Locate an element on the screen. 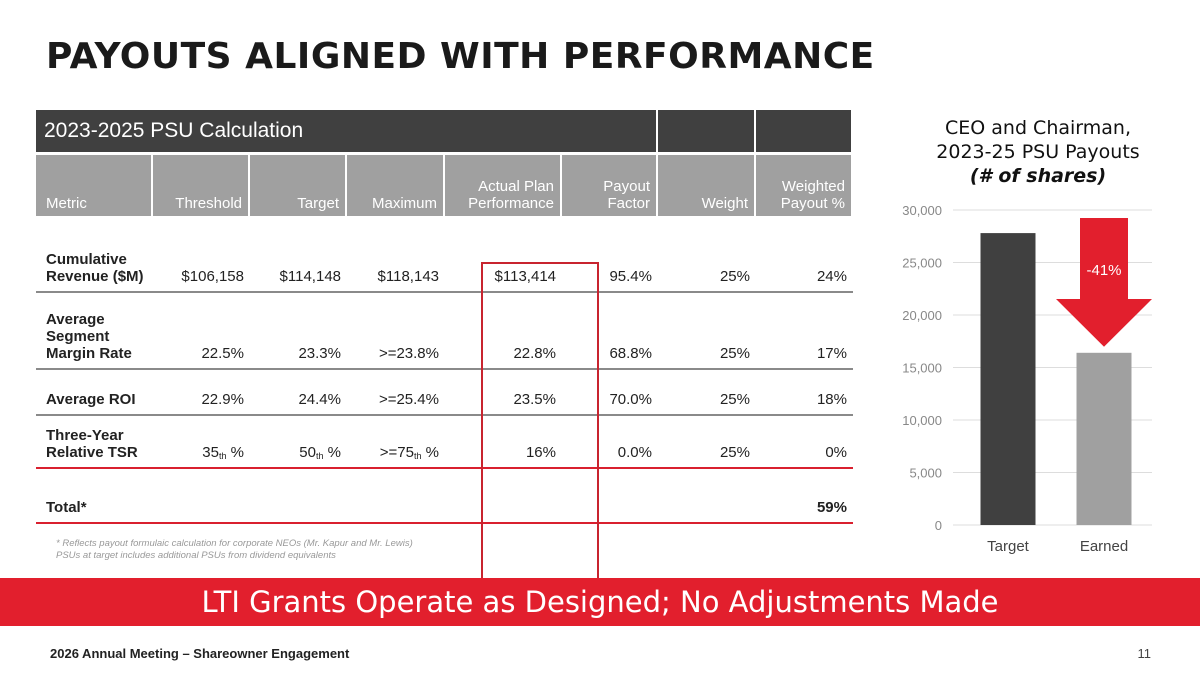 Image resolution: width=1200 pixels, height=675 pixels. cell: 22.8% is located at coordinates (534, 353).